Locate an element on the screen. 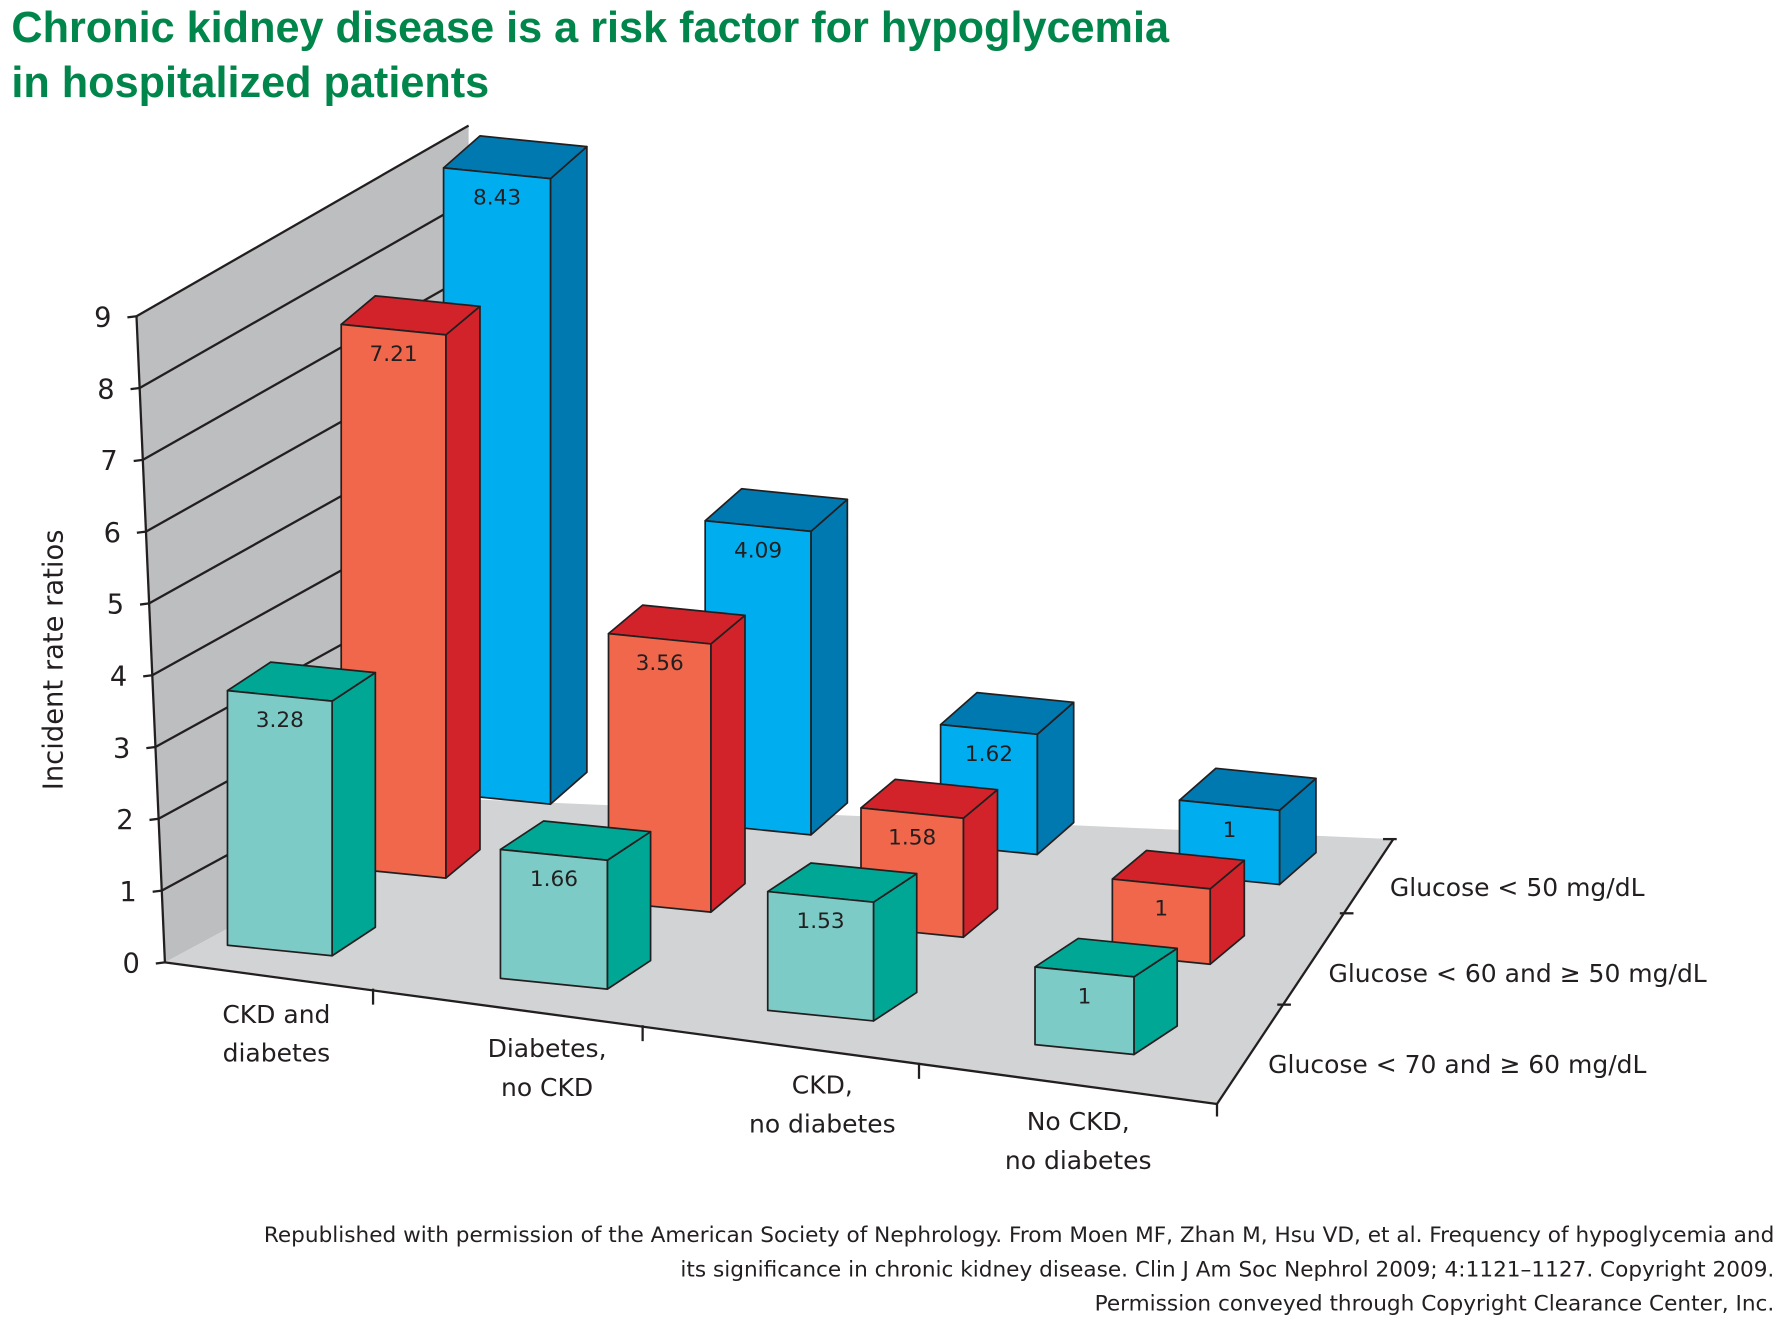  bar-value-label: 3.28 is located at coordinates (280, 720).